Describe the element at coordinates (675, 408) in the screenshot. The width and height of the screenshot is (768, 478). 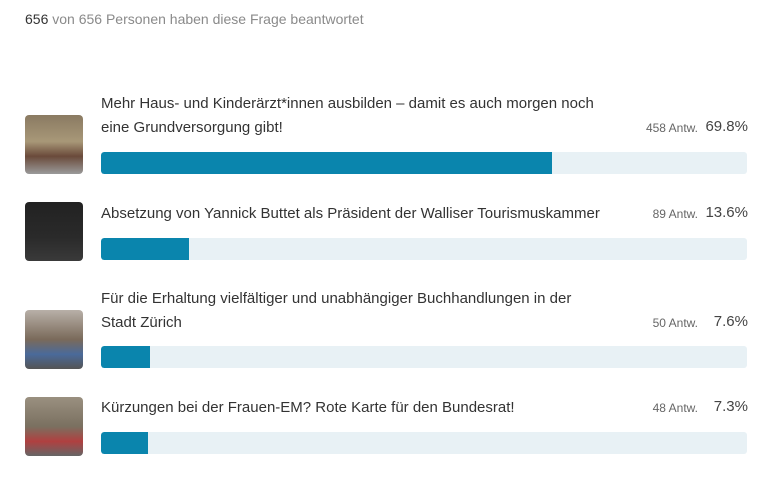
I see `answer-count: 48 Antw.` at that location.